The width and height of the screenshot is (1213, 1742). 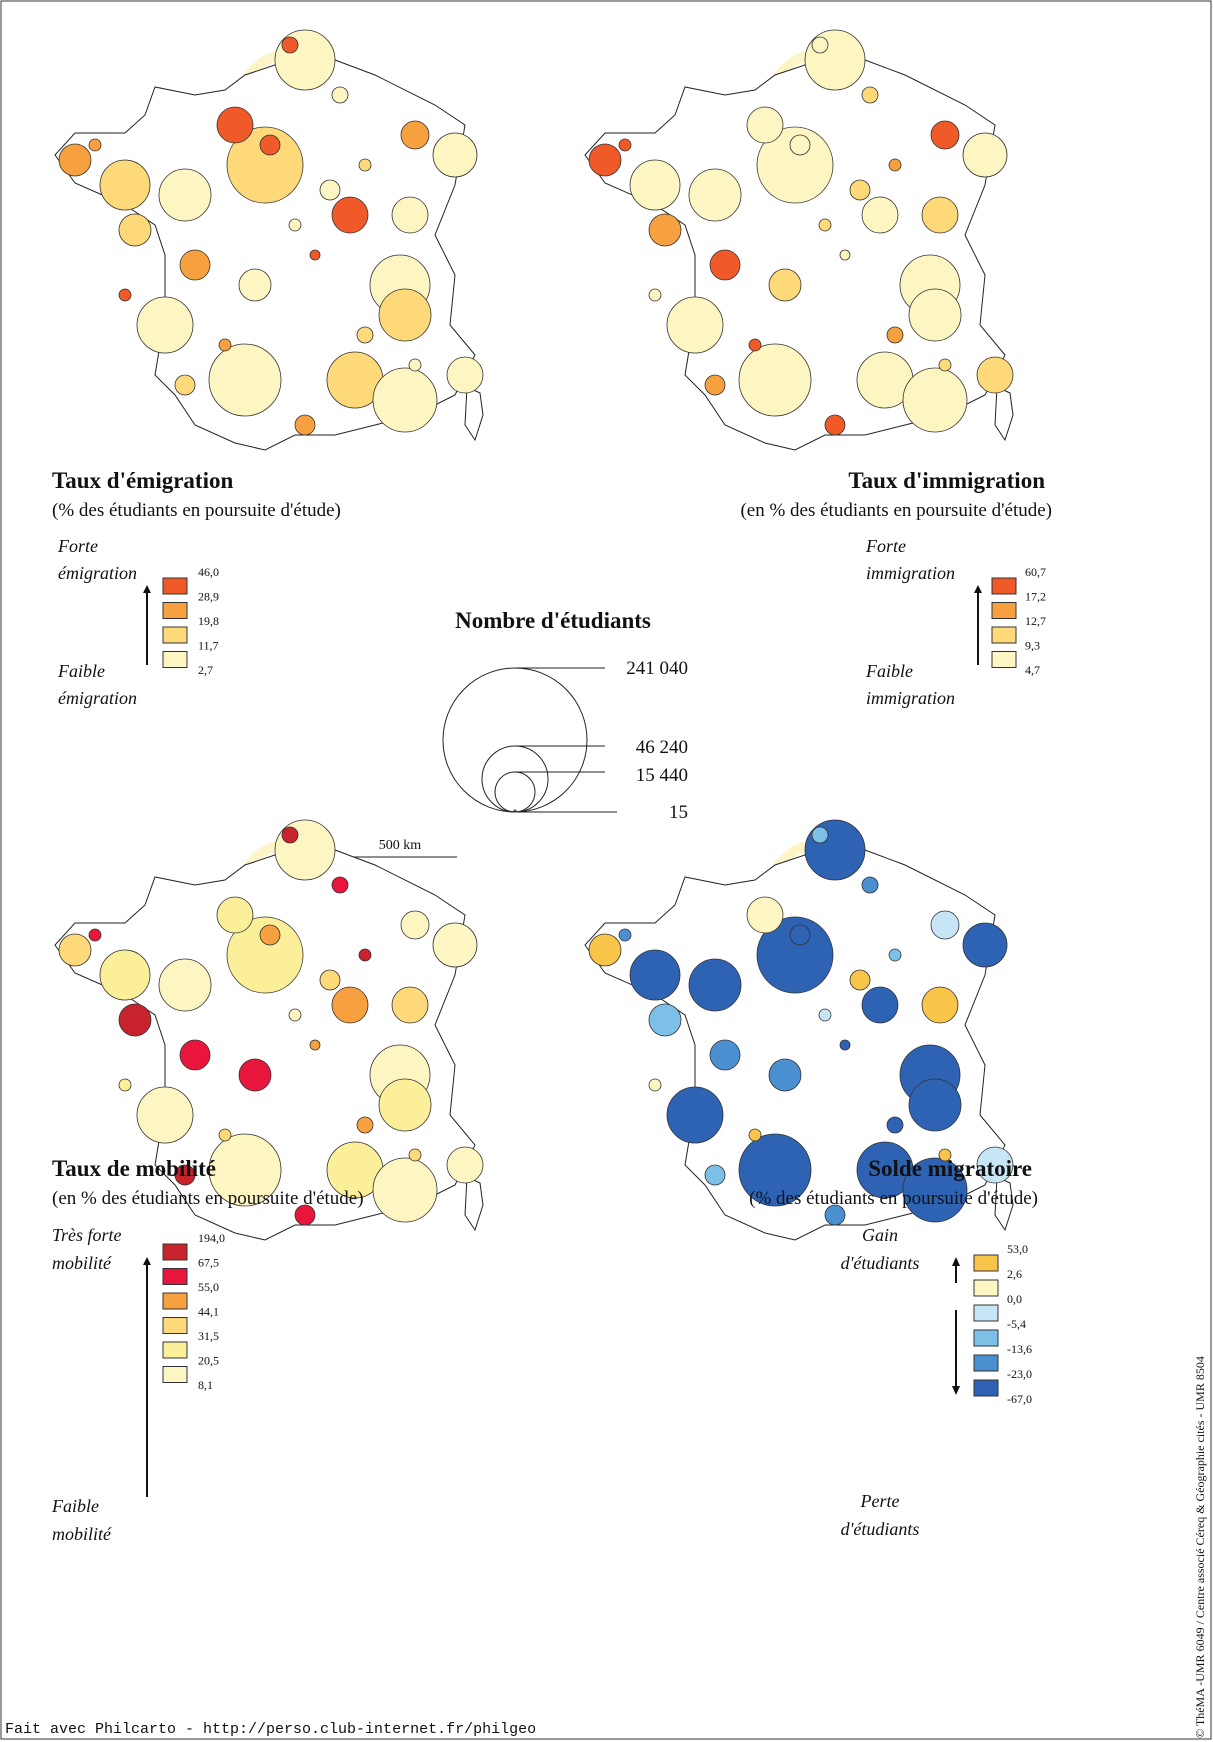 I want to click on legend-class-label: 8,1, so click(x=205, y=1385).